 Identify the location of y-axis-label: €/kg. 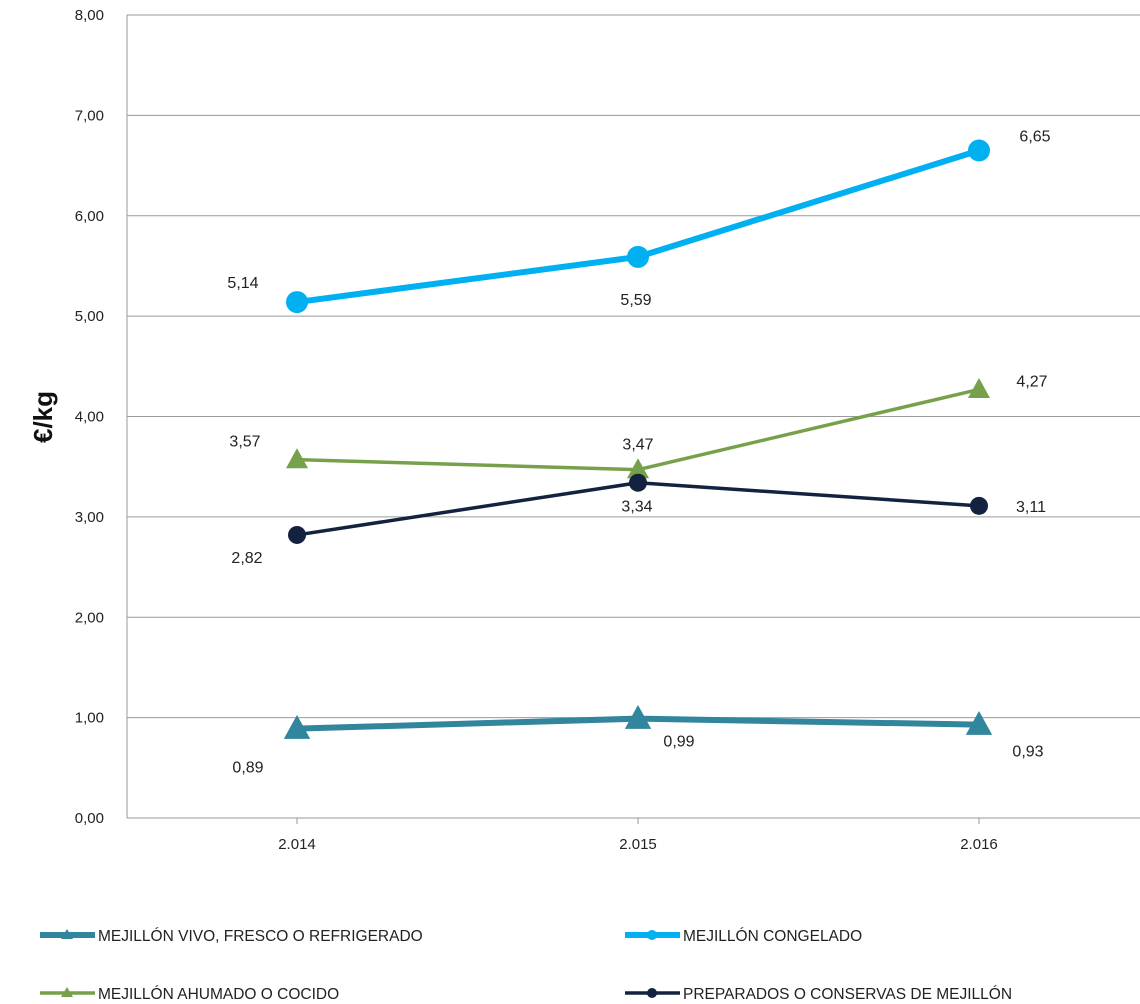
(43, 417).